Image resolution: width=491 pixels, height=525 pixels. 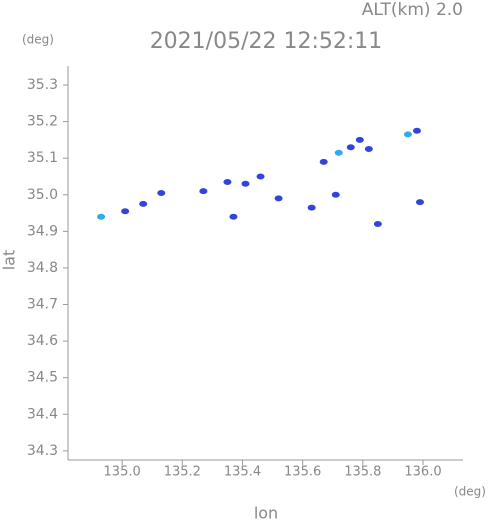 I want to click on y-tick-label: 35.3, so click(x=42, y=85).